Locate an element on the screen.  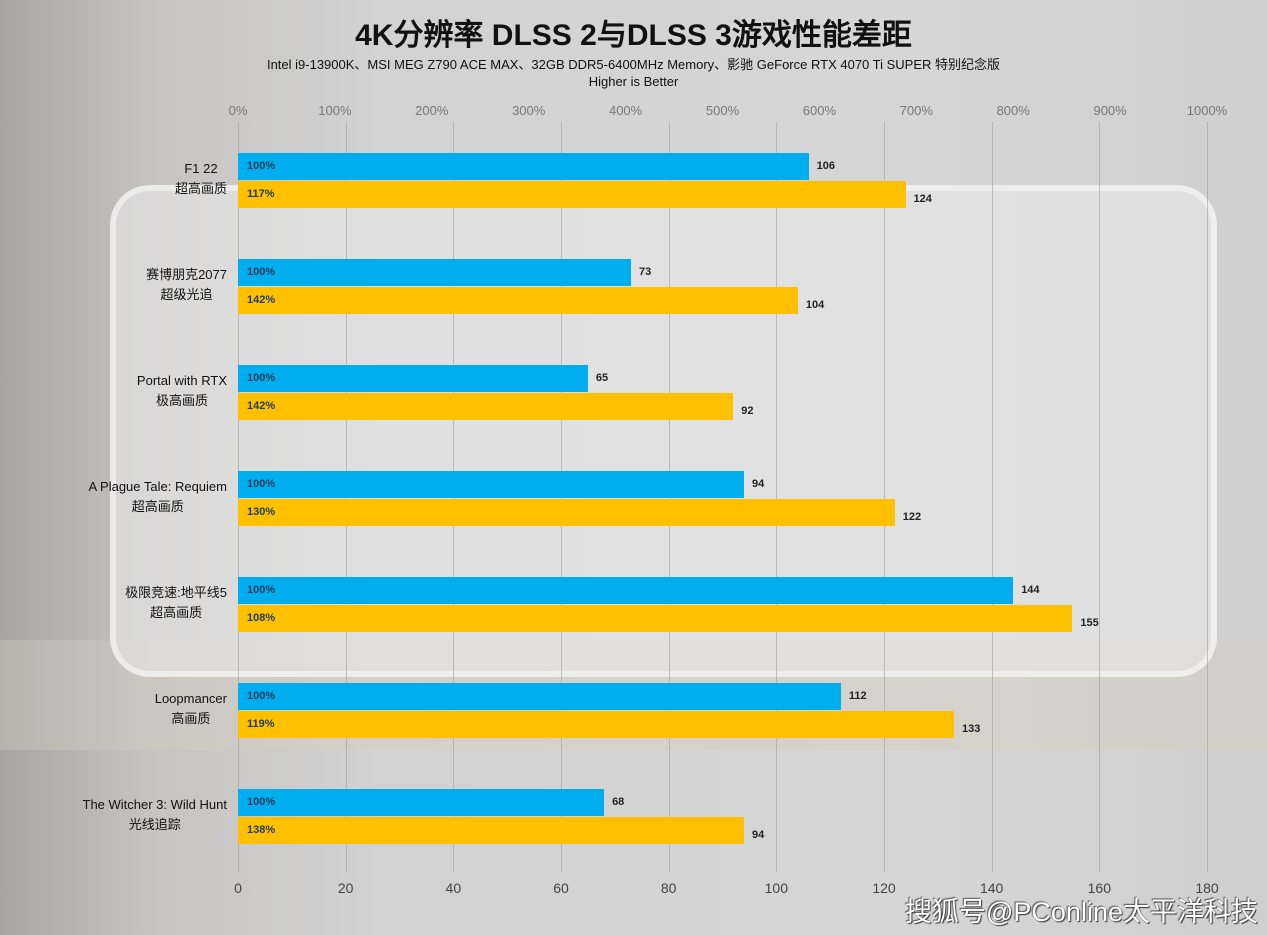
x-tick-label: 160 is located at coordinates (1099, 888).